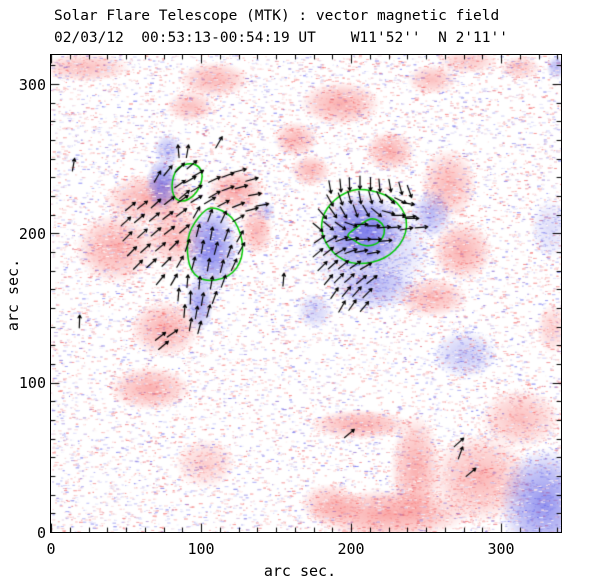  Describe the element at coordinates (32, 383) in the screenshot. I see `y-tick-label-100: 100` at that location.